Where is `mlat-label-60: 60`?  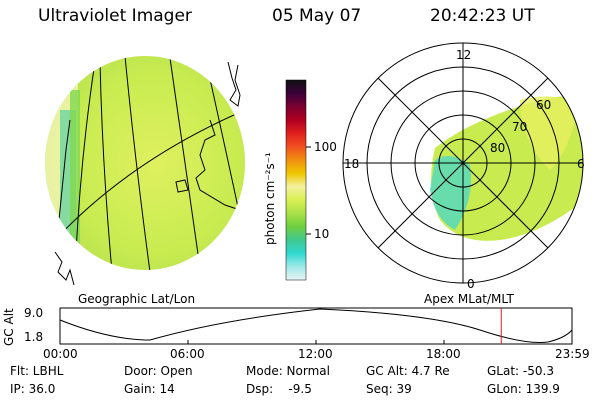
mlat-label-60: 60 is located at coordinates (544, 105).